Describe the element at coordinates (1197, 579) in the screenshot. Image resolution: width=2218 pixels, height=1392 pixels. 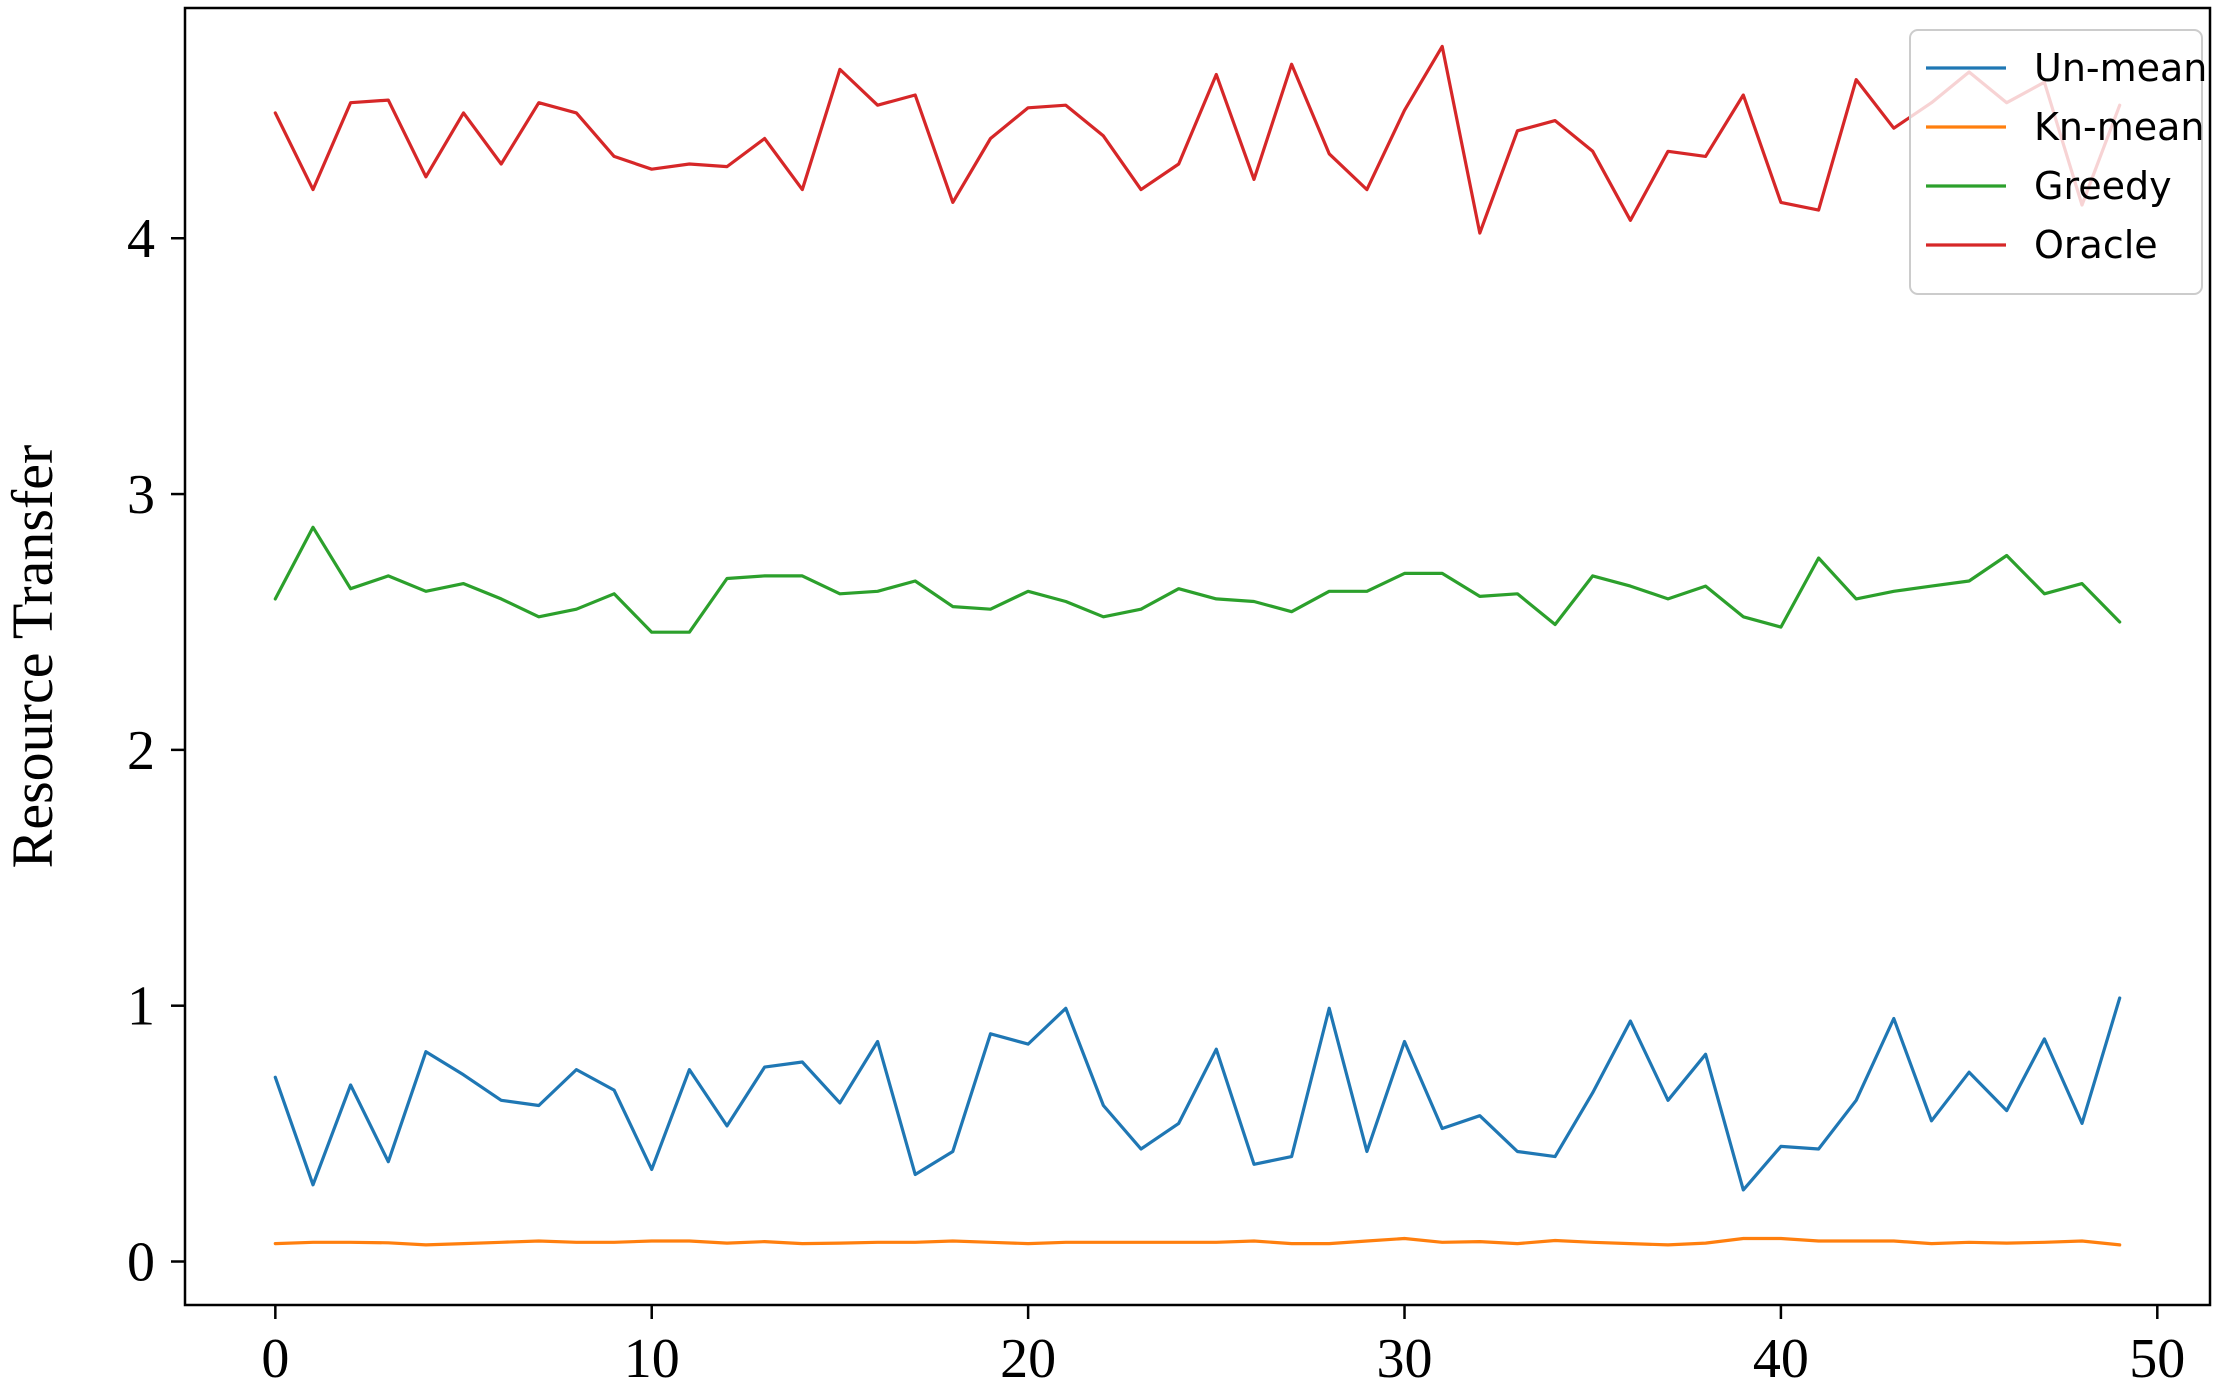
I see `series-line-greedy` at that location.